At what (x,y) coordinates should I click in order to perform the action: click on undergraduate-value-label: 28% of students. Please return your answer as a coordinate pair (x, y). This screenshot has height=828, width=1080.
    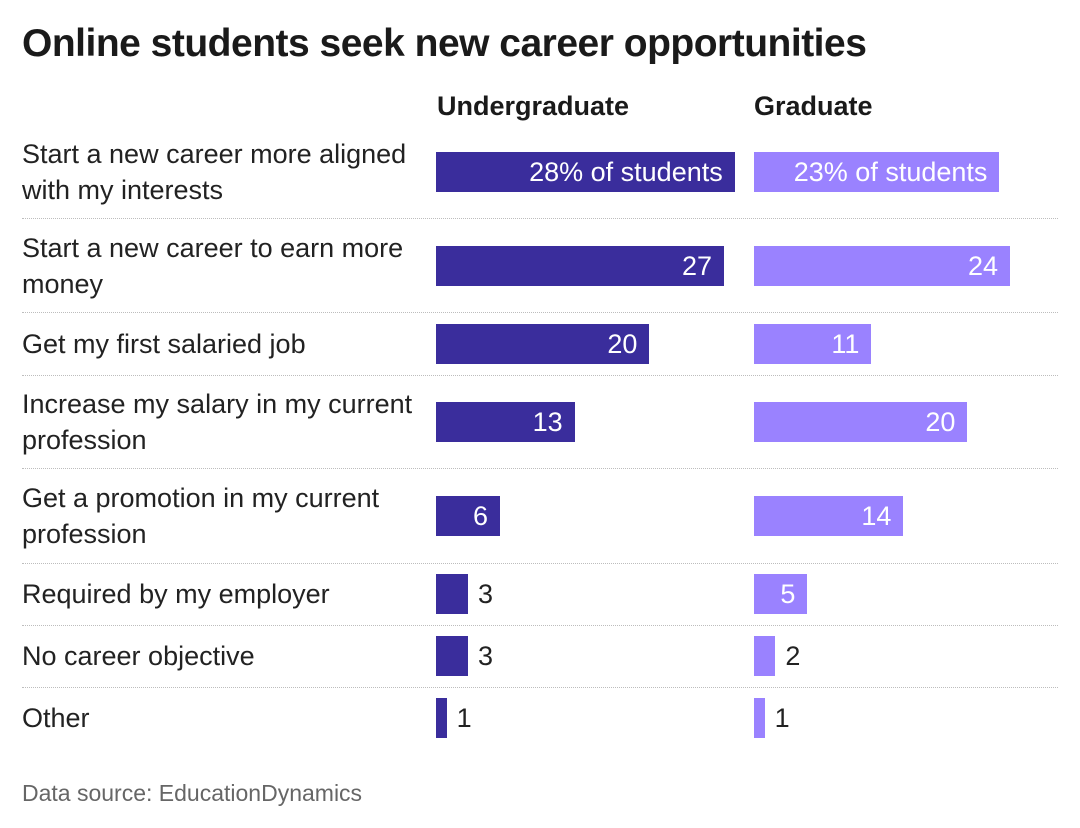
    Looking at the image, I should click on (626, 172).